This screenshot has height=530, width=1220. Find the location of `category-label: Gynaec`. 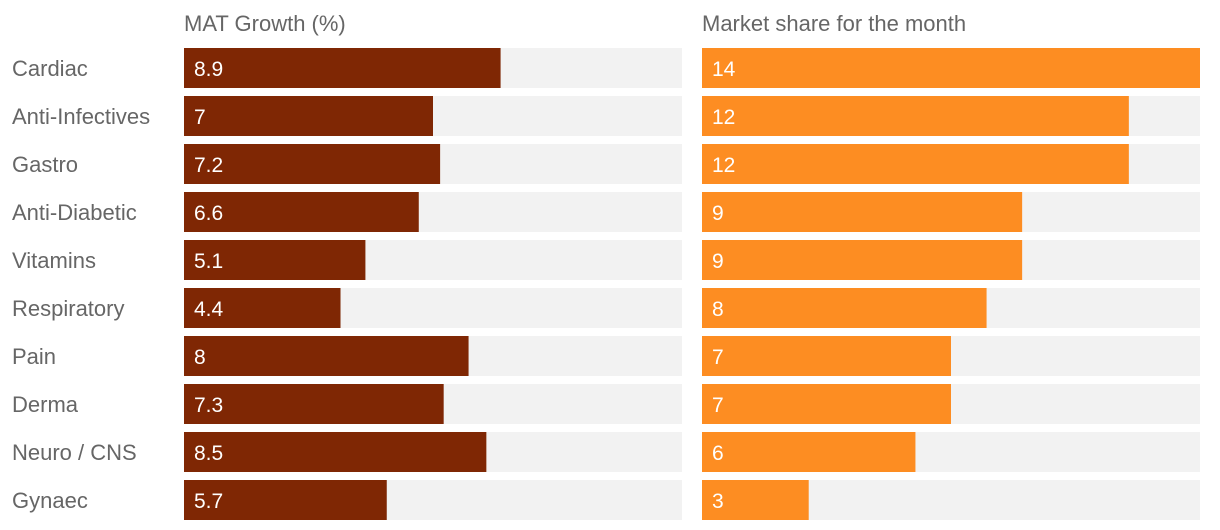

category-label: Gynaec is located at coordinates (50, 500).